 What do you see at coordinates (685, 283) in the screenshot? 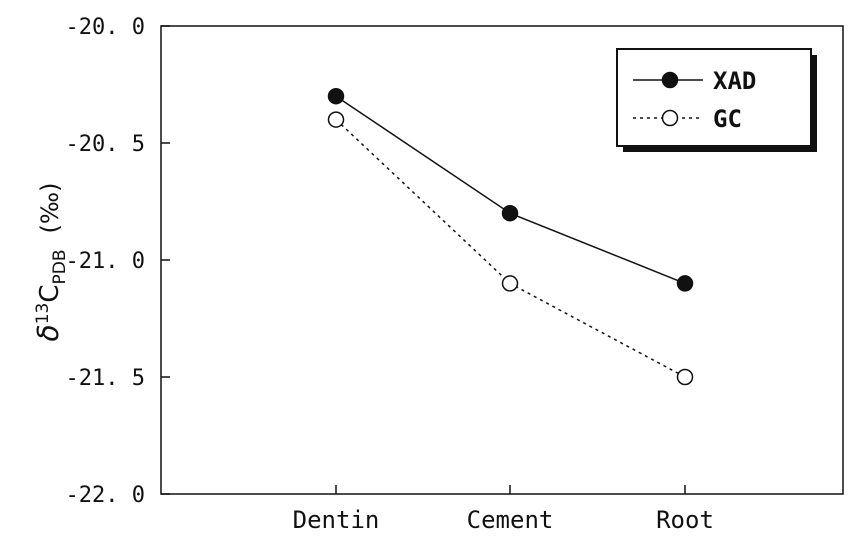
I see `data-point-xad-root` at bounding box center [685, 283].